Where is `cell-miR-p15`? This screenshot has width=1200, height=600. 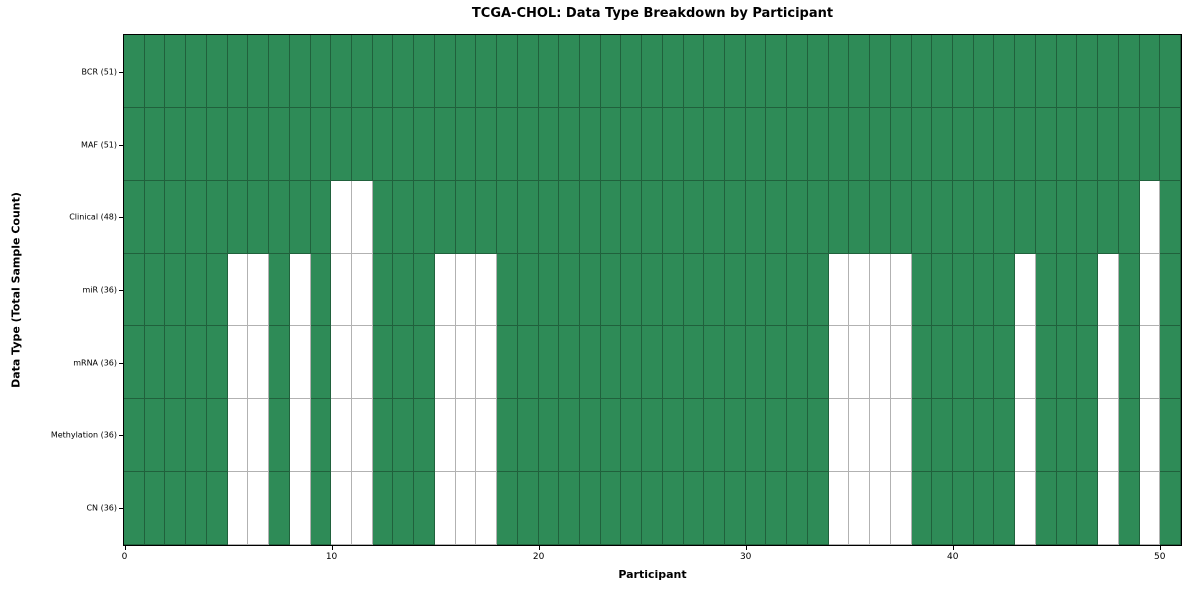 cell-miR-p15 is located at coordinates (445, 290).